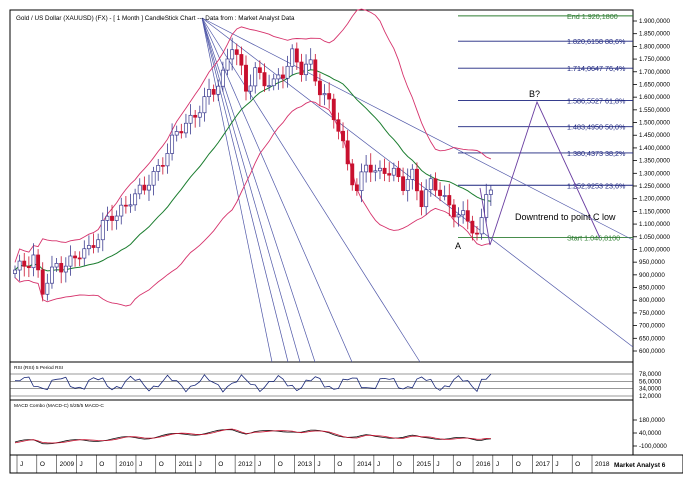 The image size is (683, 483). What do you see at coordinates (424, 464) in the screenshot?
I see `time-tick-label: 2015` at bounding box center [424, 464].